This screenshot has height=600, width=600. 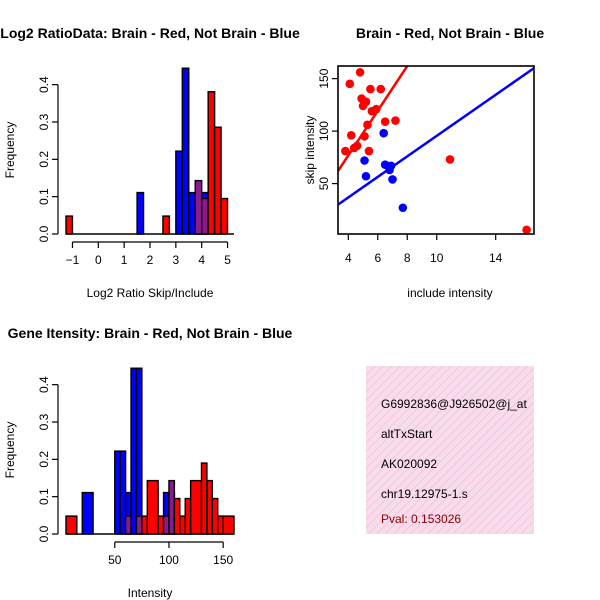 I want to click on ratio-histogram-axes: 0.0 0.1 0.2 0.3 0.4 −1 0 1 2 3 4 5, so click(x=134, y=171).